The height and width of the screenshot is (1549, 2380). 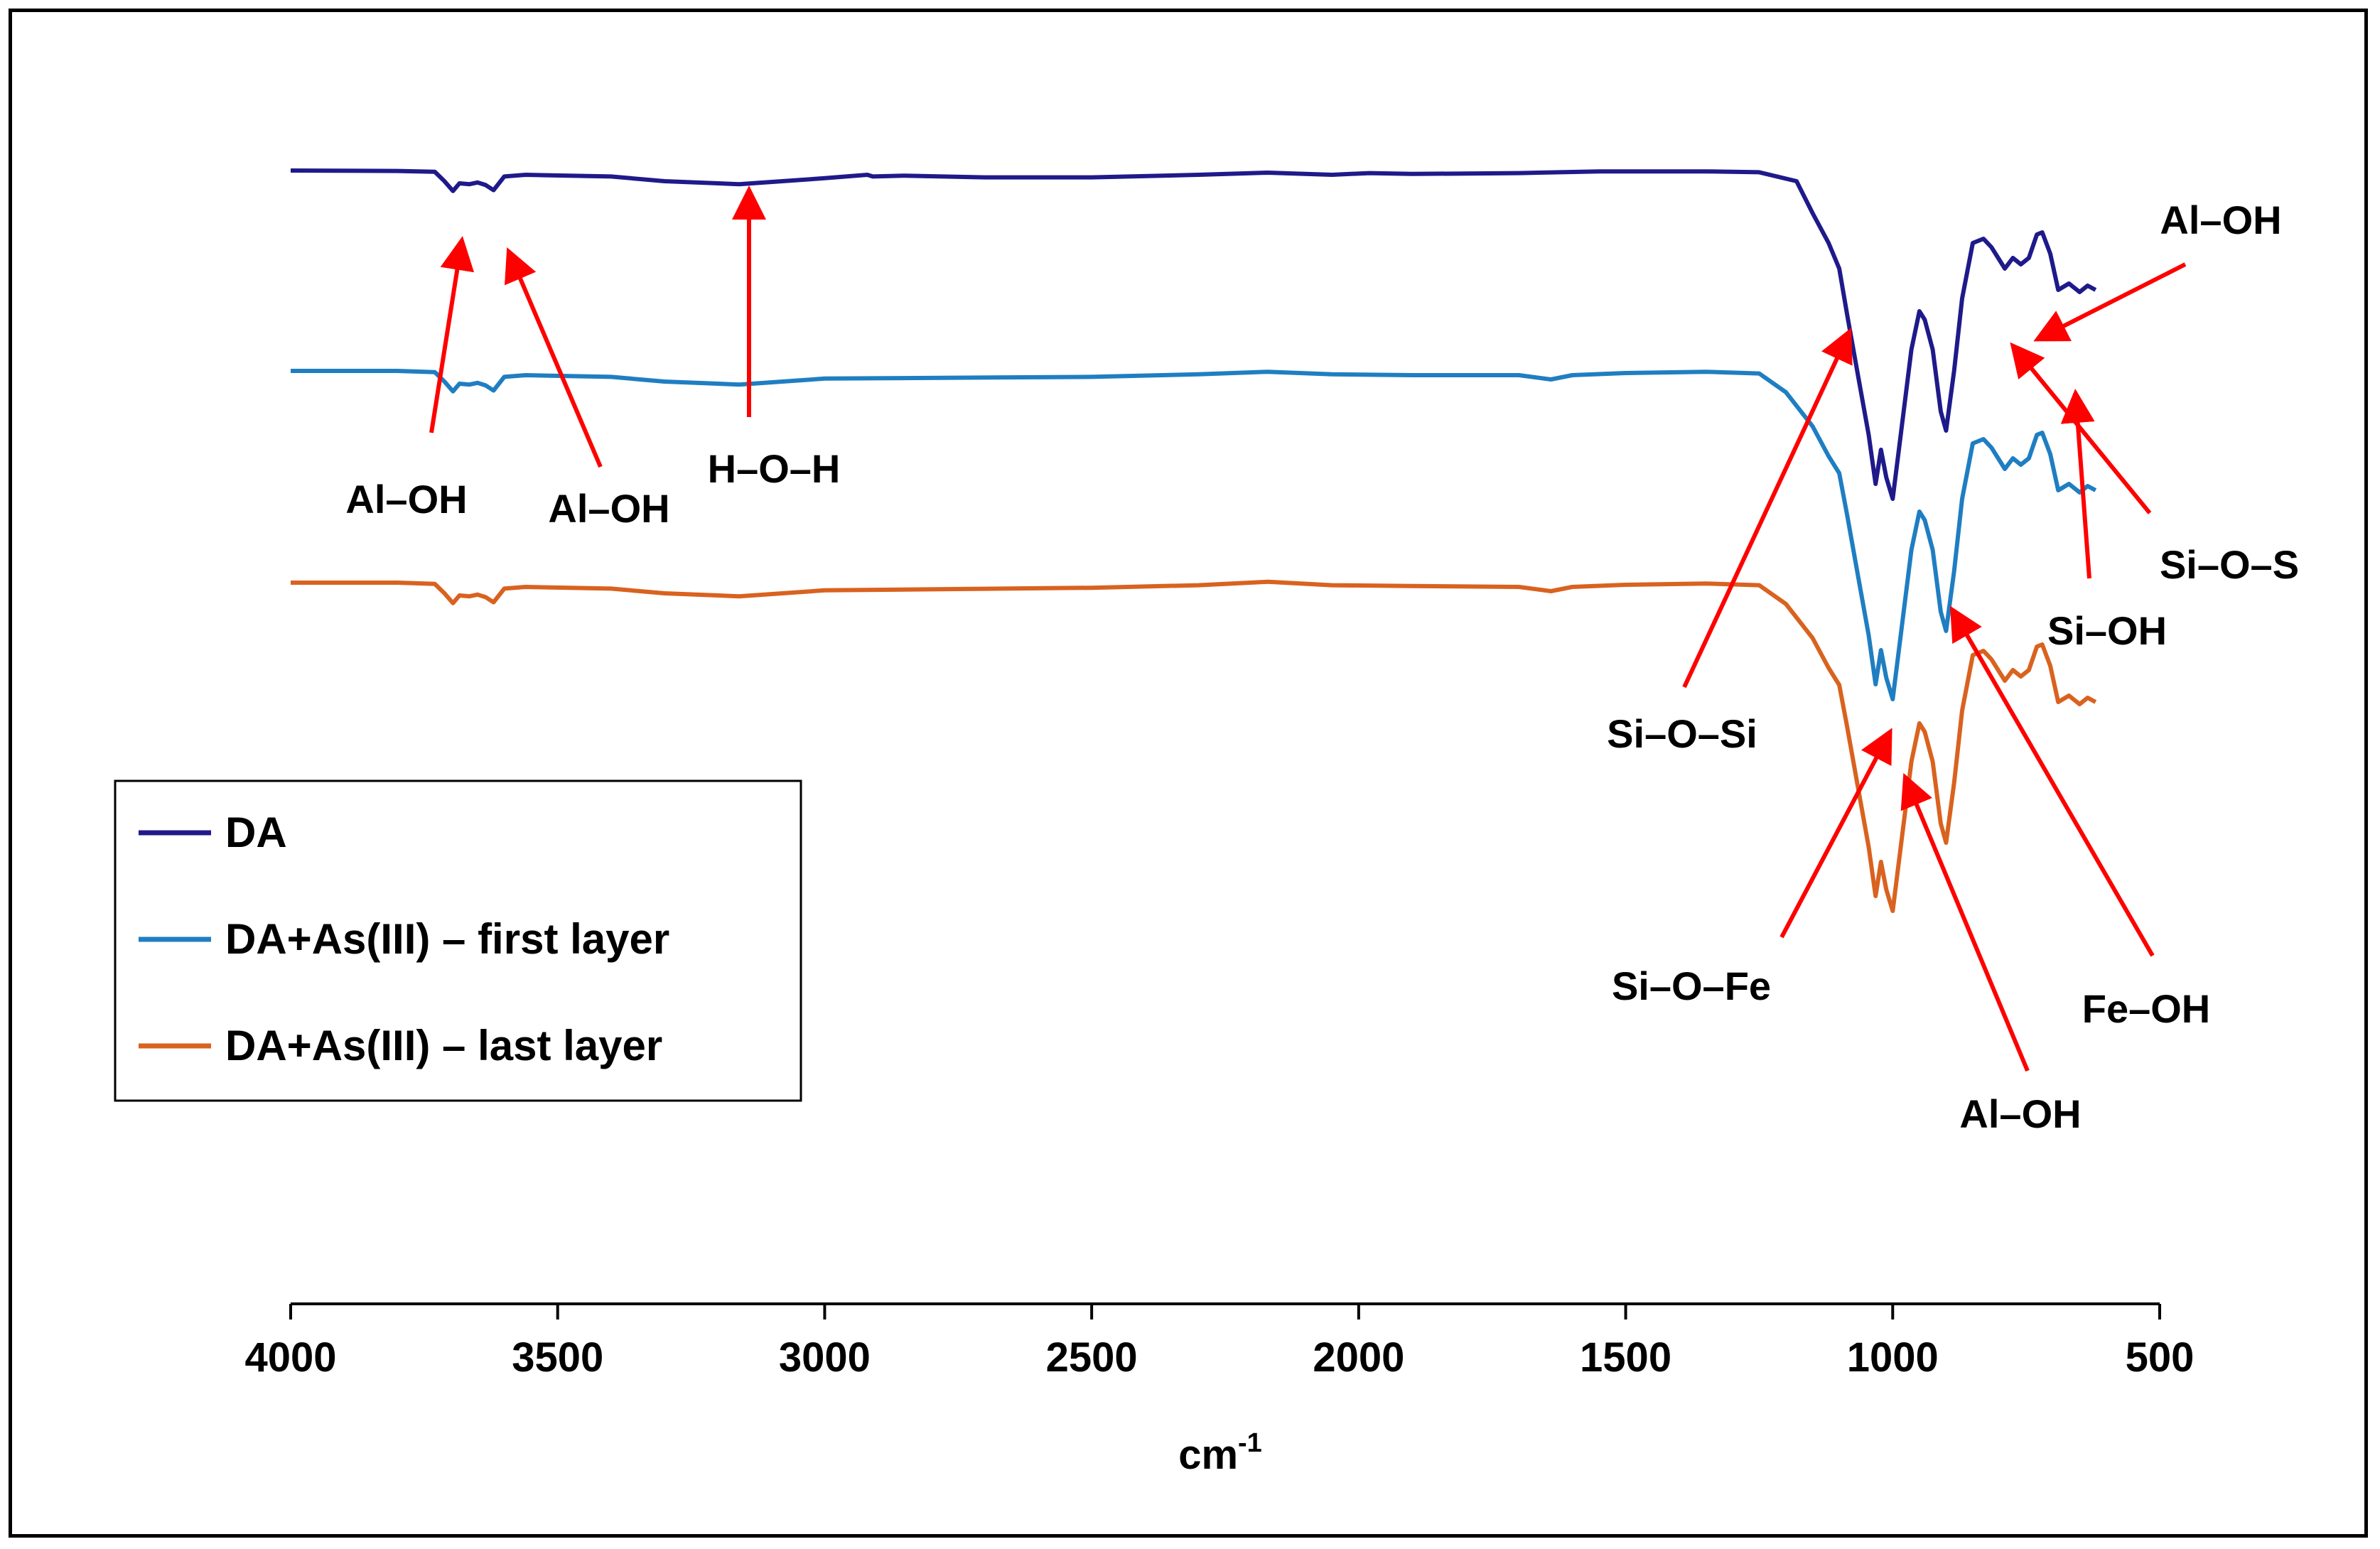 What do you see at coordinates (2146, 1009) in the screenshot?
I see `annotation-label-fe-oh: Fe–OH` at bounding box center [2146, 1009].